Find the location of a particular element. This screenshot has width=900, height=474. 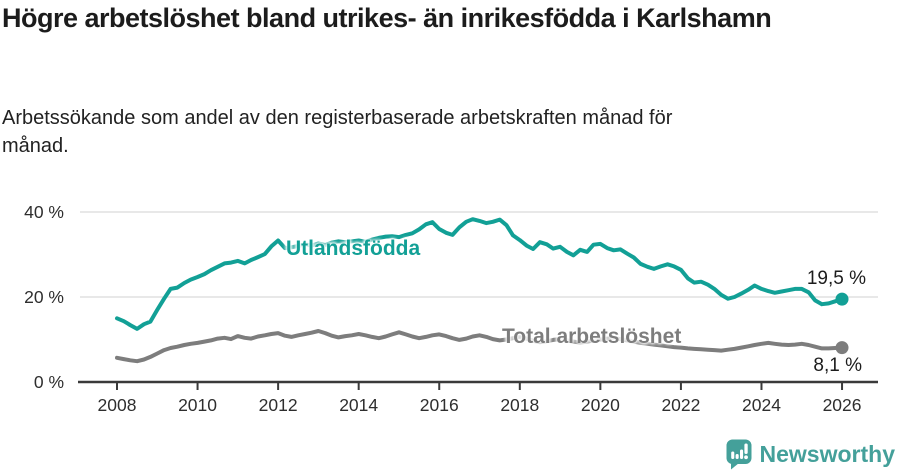

end-value-label-utlandsfodda: 19,5 % is located at coordinates (836, 278).